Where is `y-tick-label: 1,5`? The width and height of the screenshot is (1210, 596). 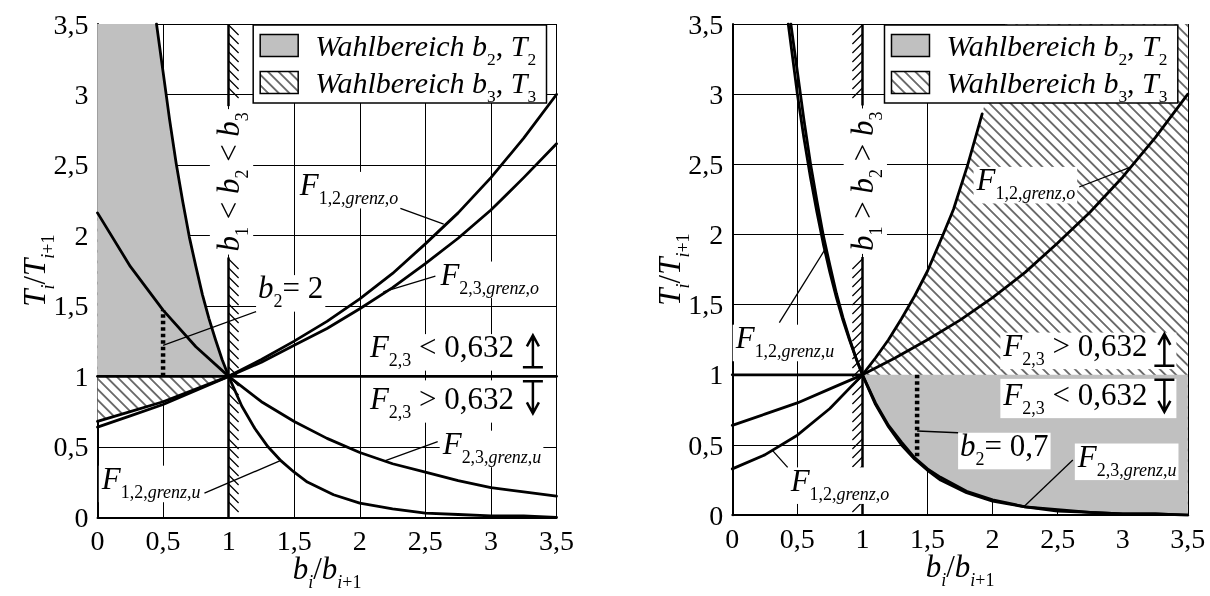 y-tick-label: 1,5 is located at coordinates (706, 305).